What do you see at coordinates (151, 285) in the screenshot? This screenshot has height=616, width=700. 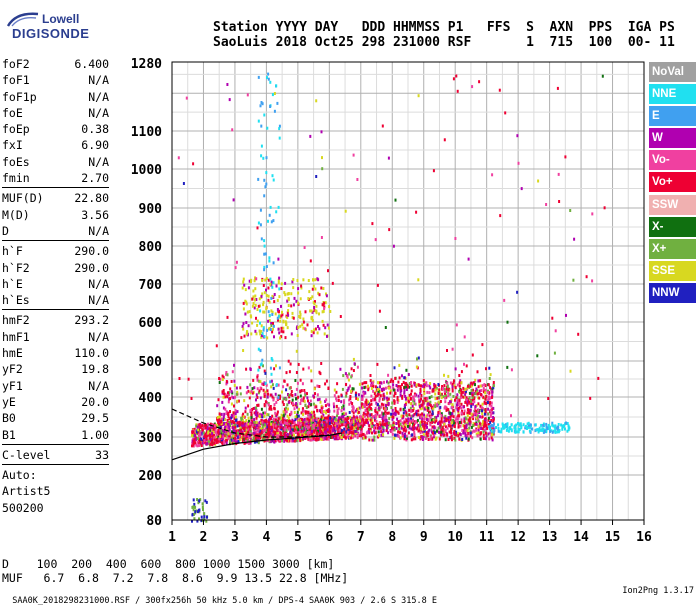 I see `y-tick-label: 700` at bounding box center [151, 285].